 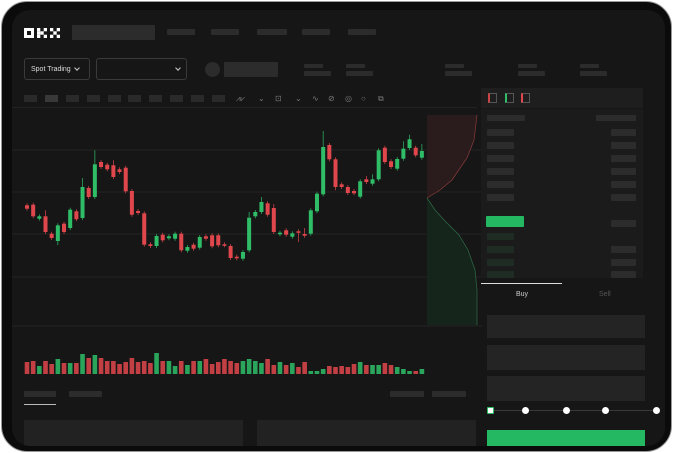 I want to click on orderbook-both-icon, so click(x=492, y=98).